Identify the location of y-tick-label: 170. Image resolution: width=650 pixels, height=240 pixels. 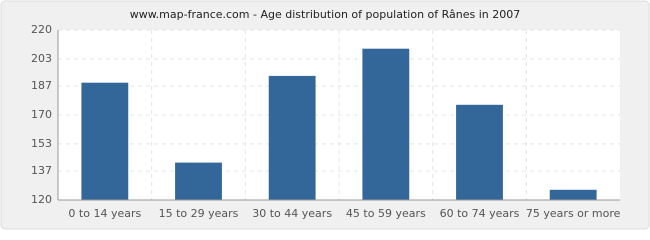
(41, 114).